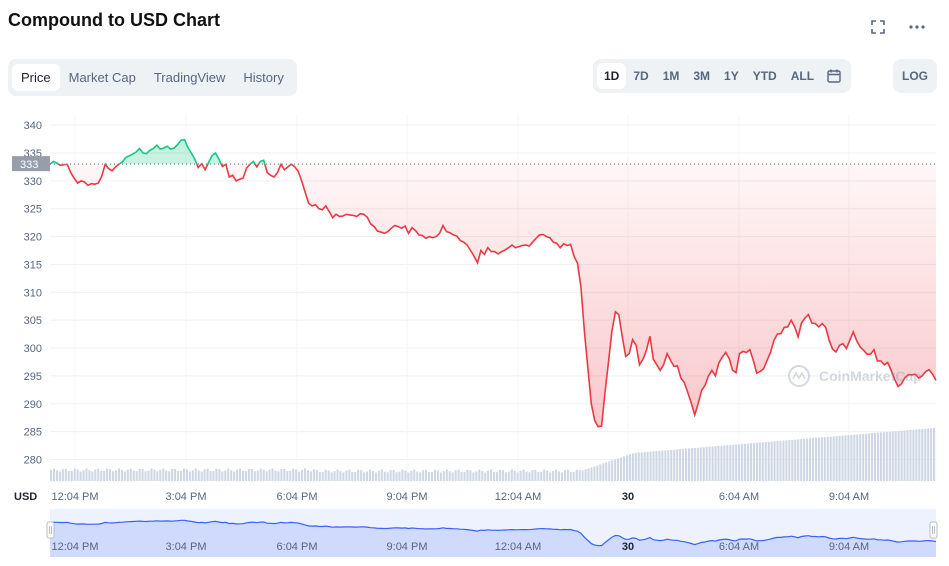  I want to click on navigator-tick-label: 30, so click(628, 547).